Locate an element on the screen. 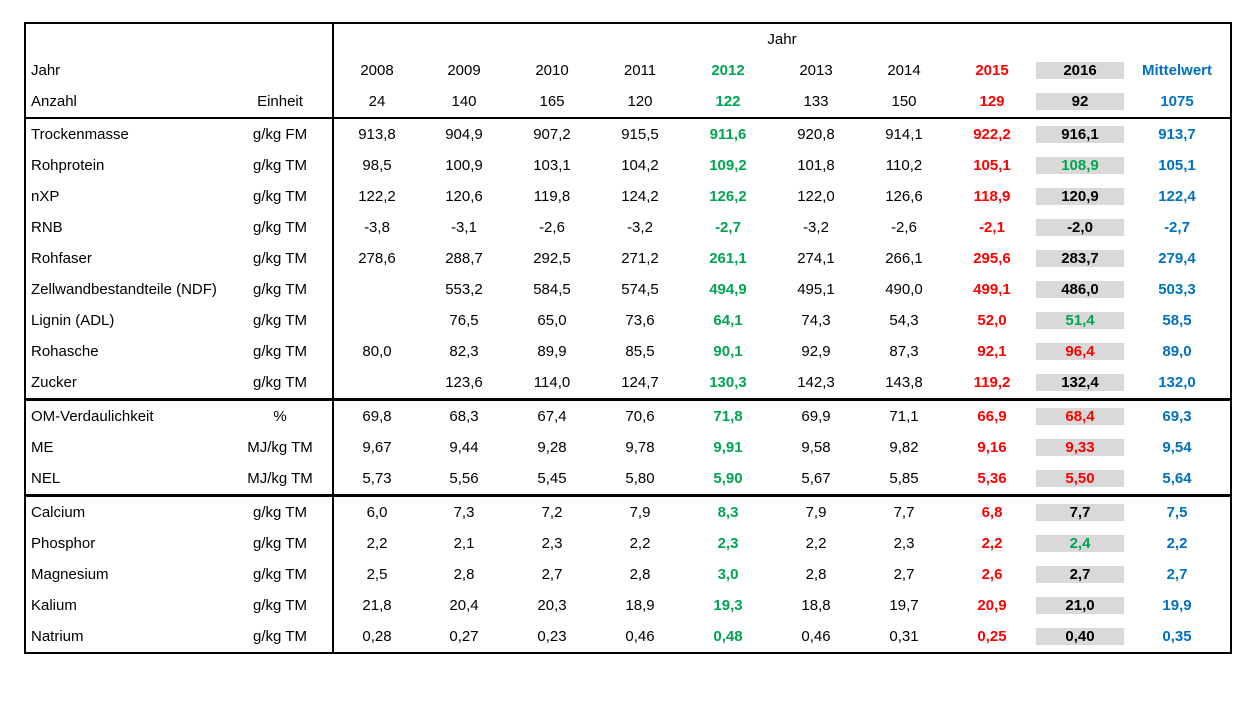  value-cell: 266,1 is located at coordinates (904, 258).